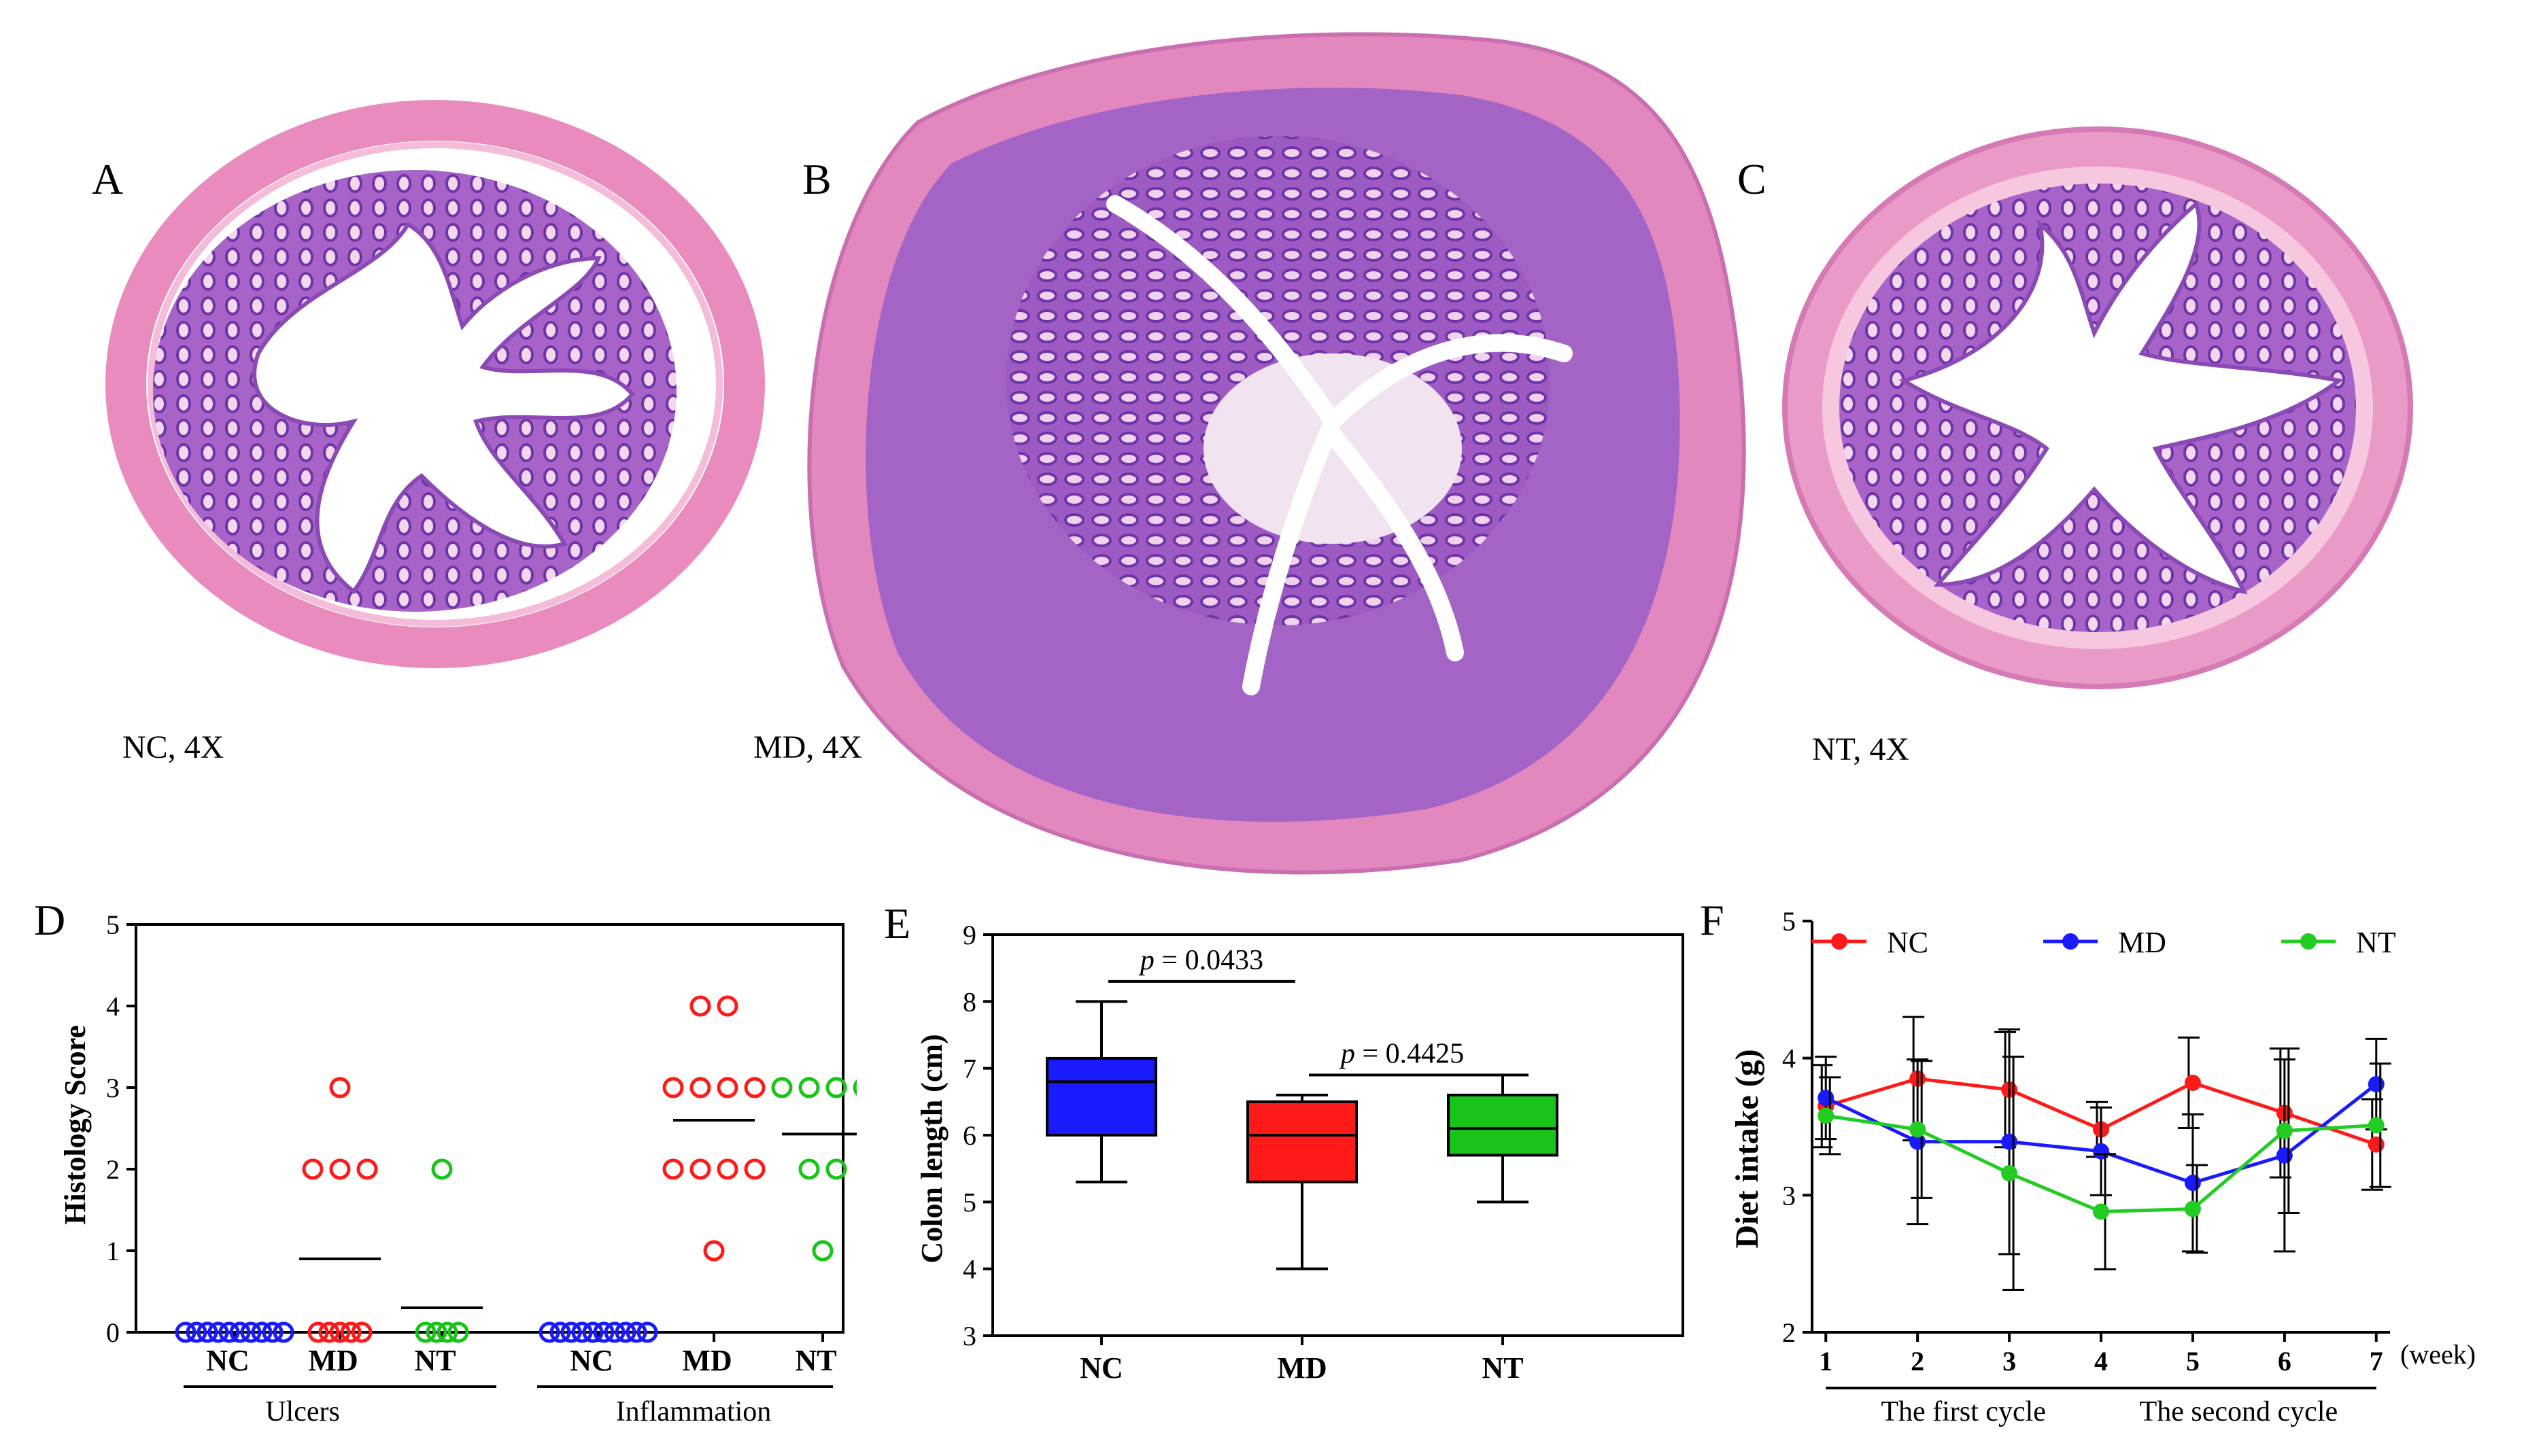  What do you see at coordinates (2104, 942) in the screenshot?
I see `legend: NC MD NT` at bounding box center [2104, 942].